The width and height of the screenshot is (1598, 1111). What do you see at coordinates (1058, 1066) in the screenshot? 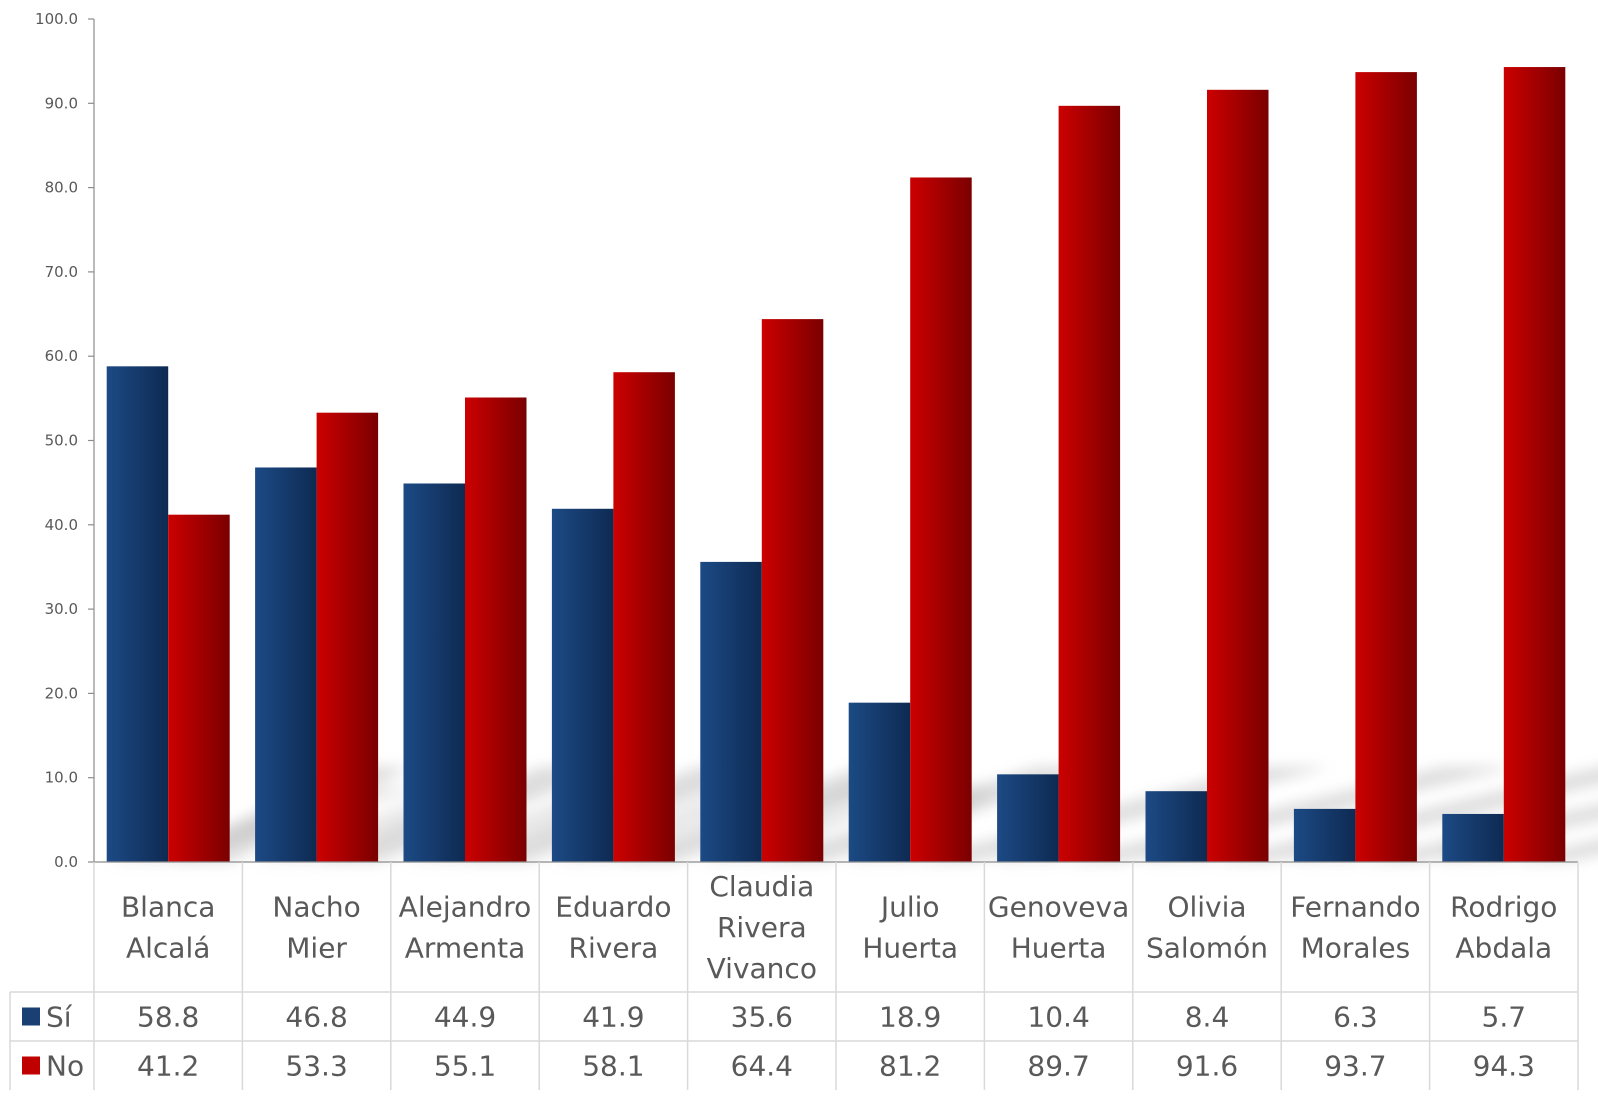
I see `data-label-no: 89.7` at bounding box center [1058, 1066].